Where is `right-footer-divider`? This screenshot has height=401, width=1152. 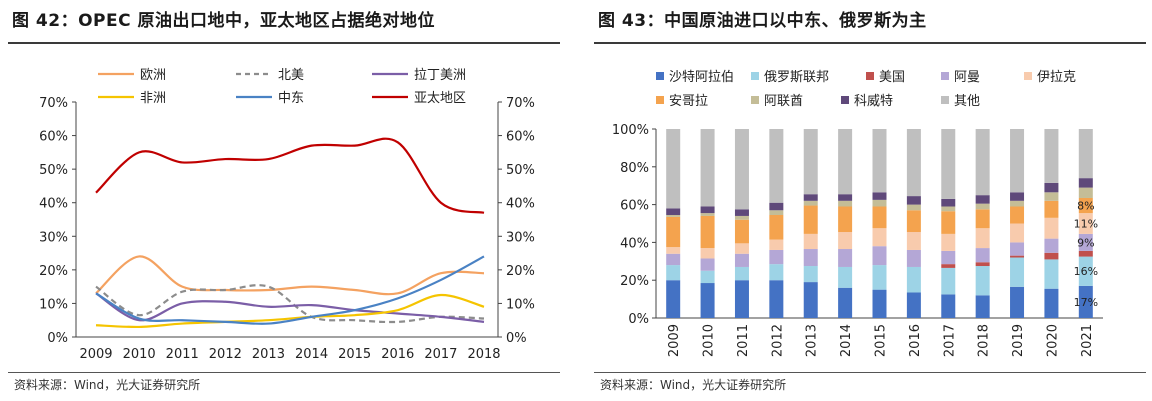
right-footer-divider is located at coordinates (870, 372).